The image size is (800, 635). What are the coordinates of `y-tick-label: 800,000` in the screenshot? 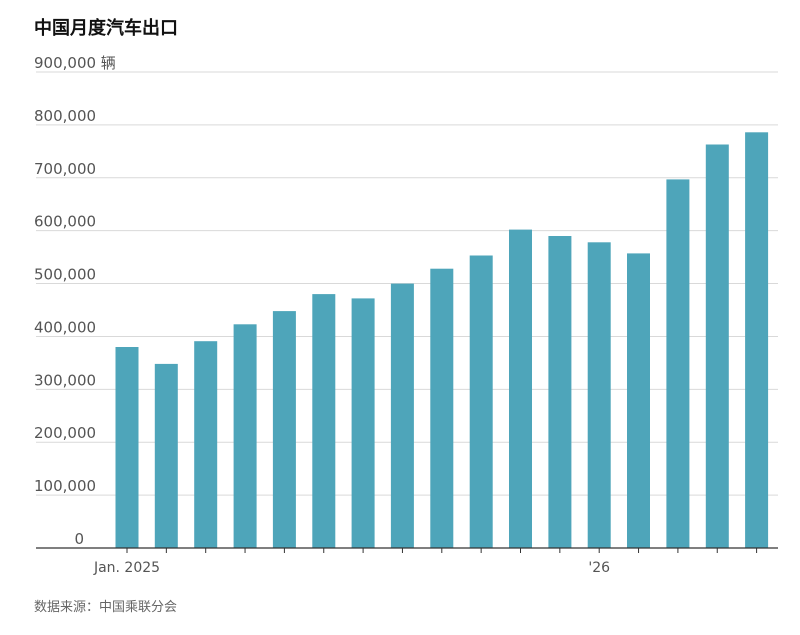 It's located at (65, 116).